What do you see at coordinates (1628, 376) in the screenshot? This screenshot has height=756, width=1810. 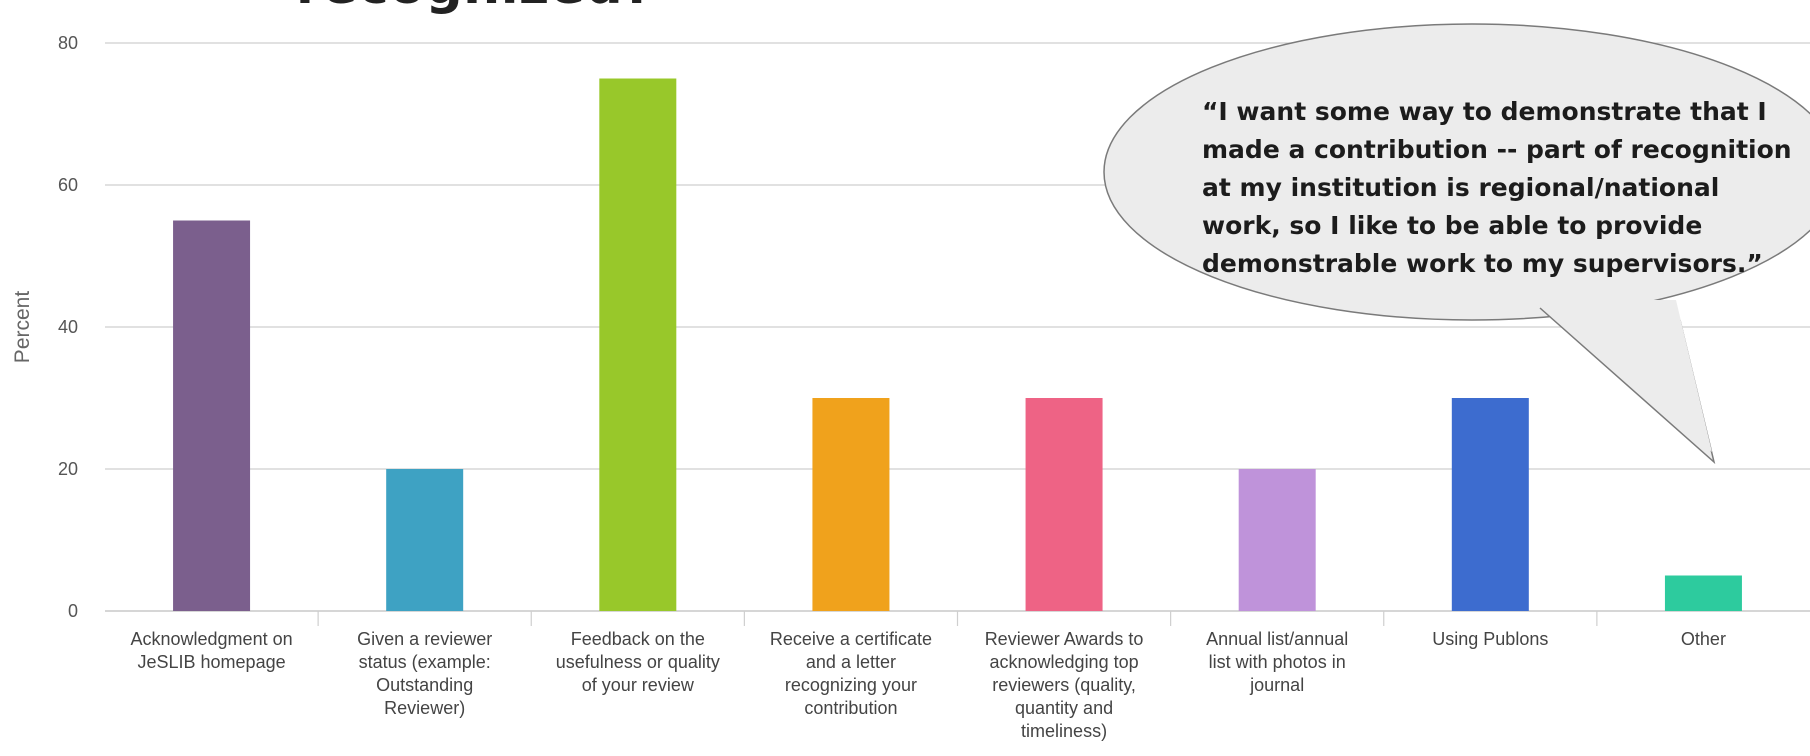 I see `speech-bubble-tail-cover` at bounding box center [1628, 376].